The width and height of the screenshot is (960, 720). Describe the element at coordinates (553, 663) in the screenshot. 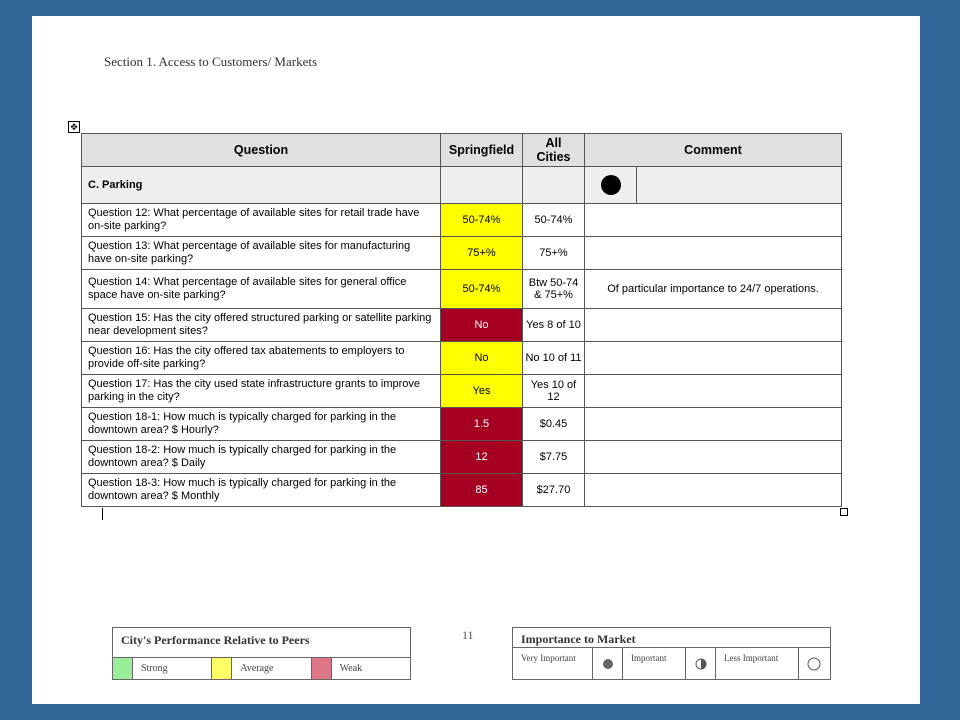

I see `very-important-label: Very Important` at that location.